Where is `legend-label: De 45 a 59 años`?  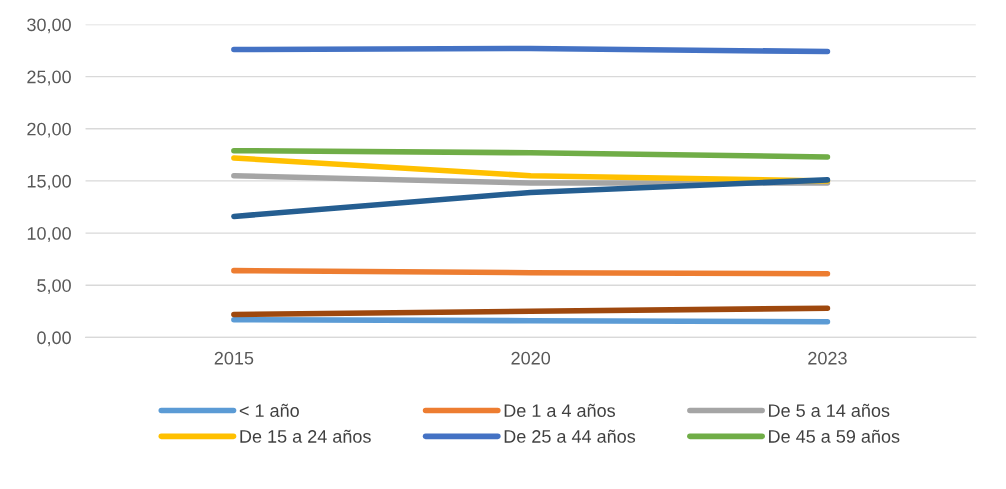 legend-label: De 45 a 59 años is located at coordinates (834, 436).